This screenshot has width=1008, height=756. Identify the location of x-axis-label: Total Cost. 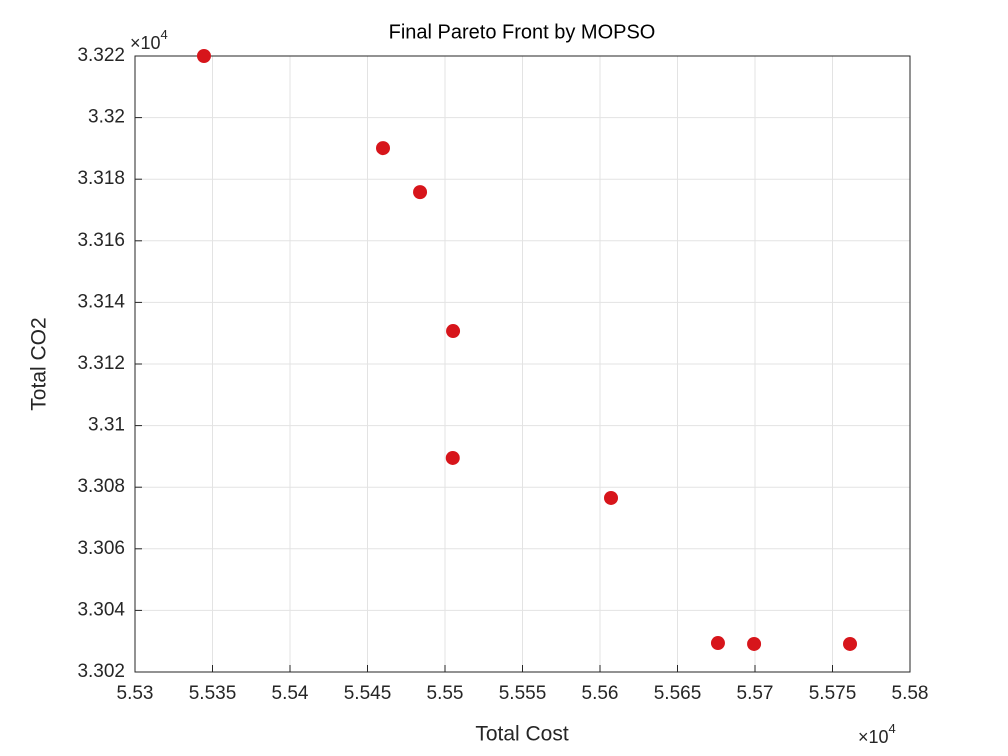
(522, 734).